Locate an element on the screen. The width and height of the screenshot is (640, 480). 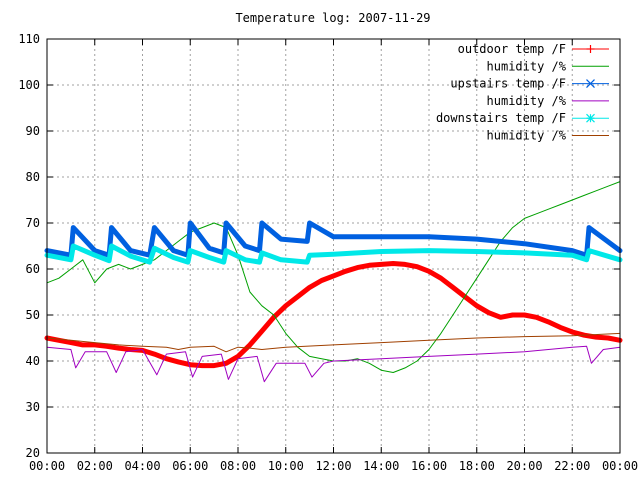
y-tick-label: 80 is located at coordinates (33, 177).